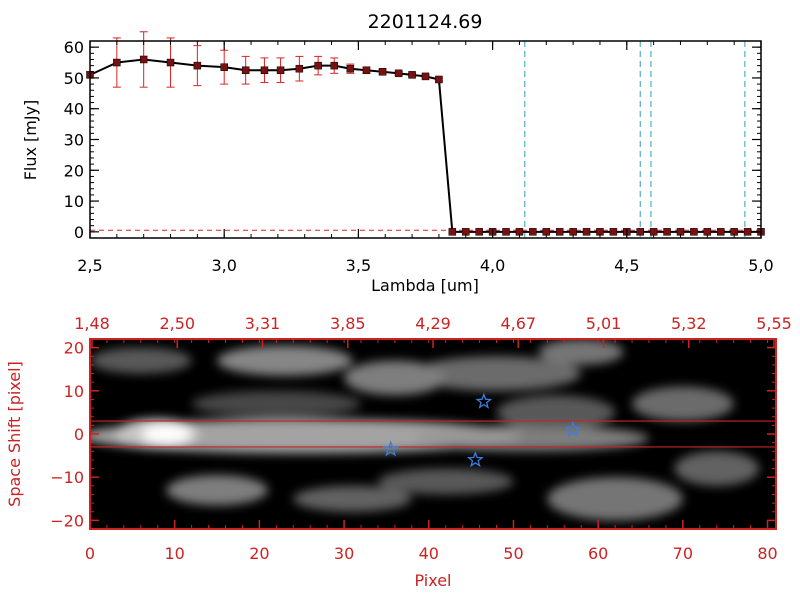 Image resolution: width=800 pixels, height=600 pixels. Describe the element at coordinates (626, 265) in the screenshot. I see `x-tick-label: 4,5` at that location.